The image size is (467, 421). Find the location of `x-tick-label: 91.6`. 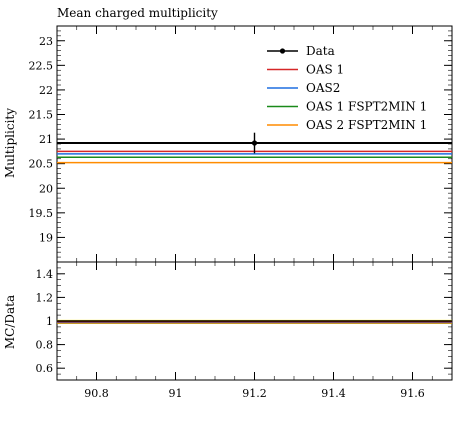

x-tick-label: 91.6 is located at coordinates (412, 393).